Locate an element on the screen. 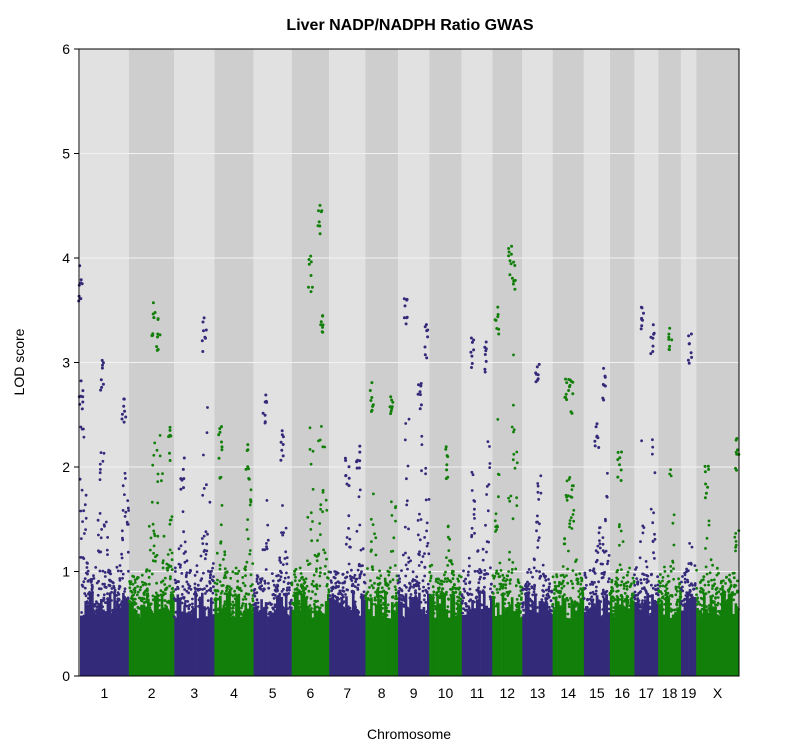 This screenshot has width=788, height=753. y-tick-label-0: 0 is located at coordinates (66, 676).